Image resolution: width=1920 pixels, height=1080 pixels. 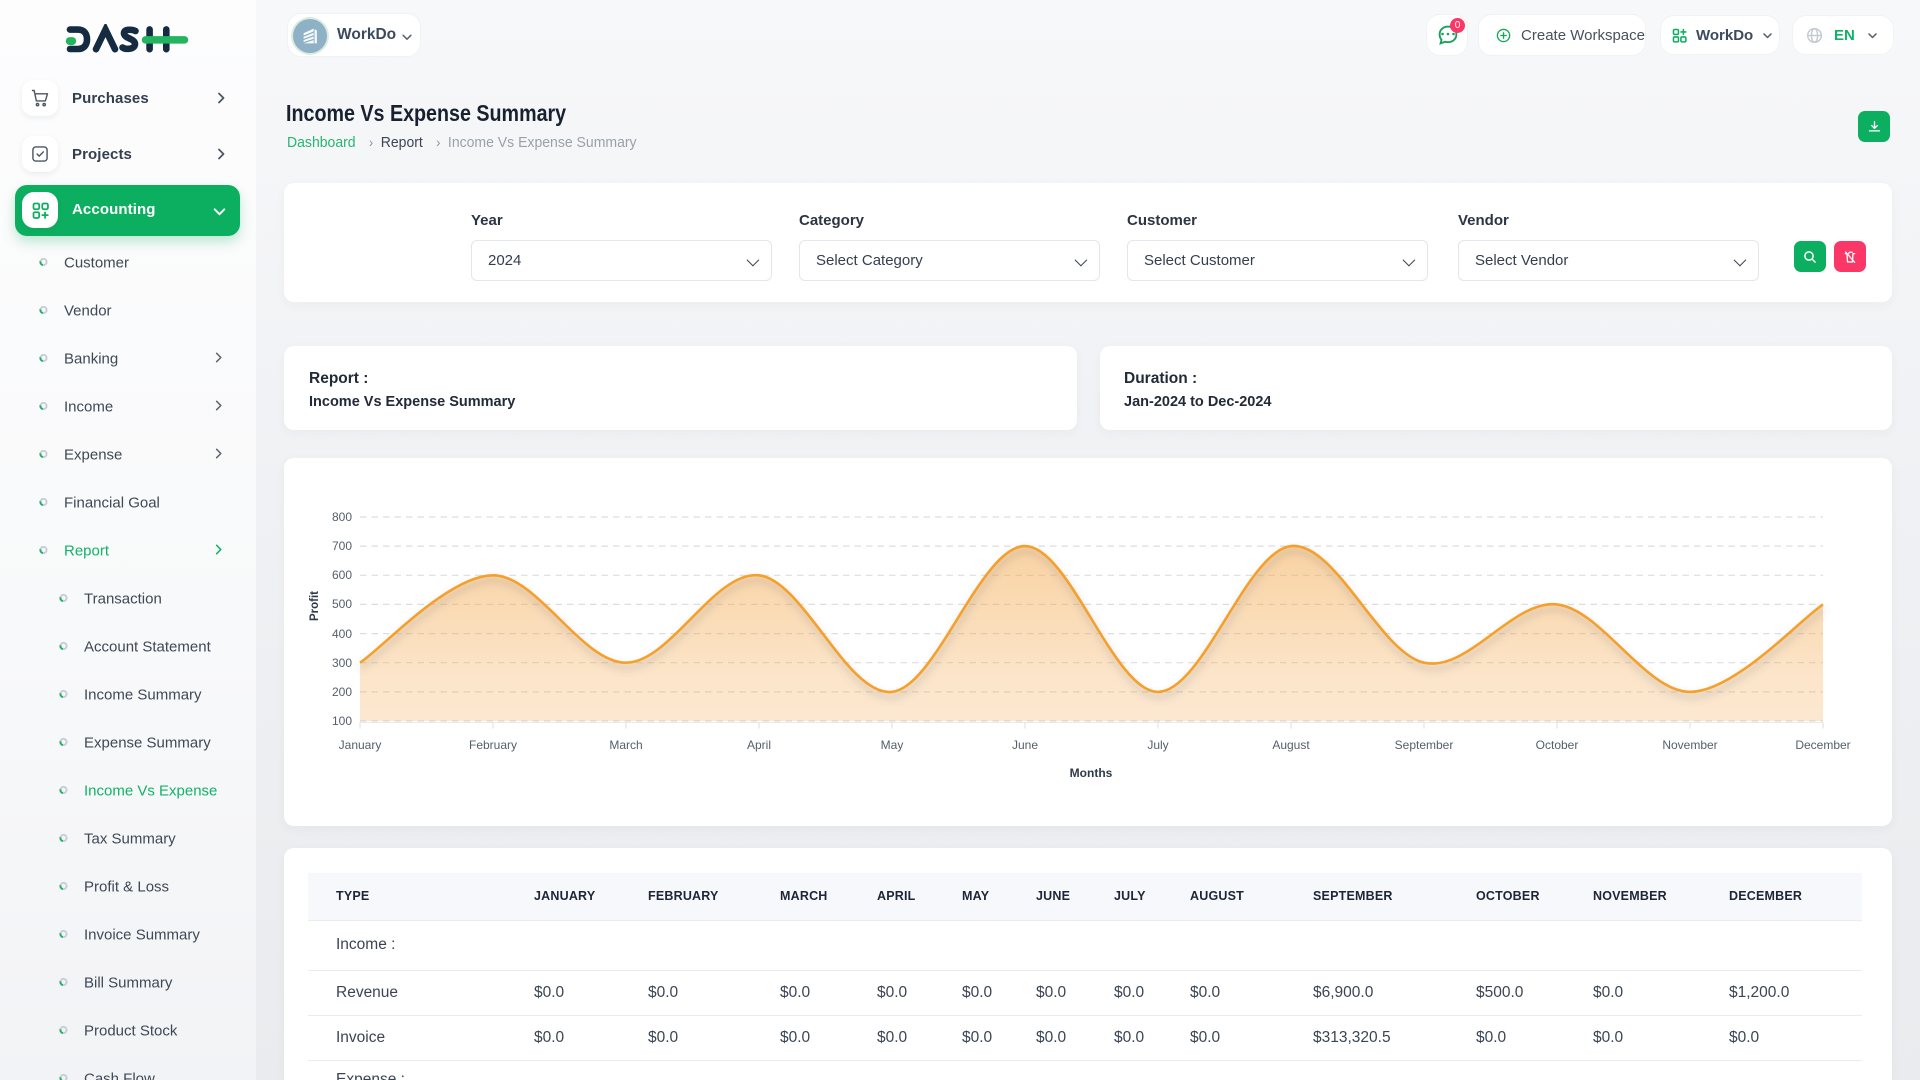 I want to click on svg-text: February, so click(x=493, y=745).